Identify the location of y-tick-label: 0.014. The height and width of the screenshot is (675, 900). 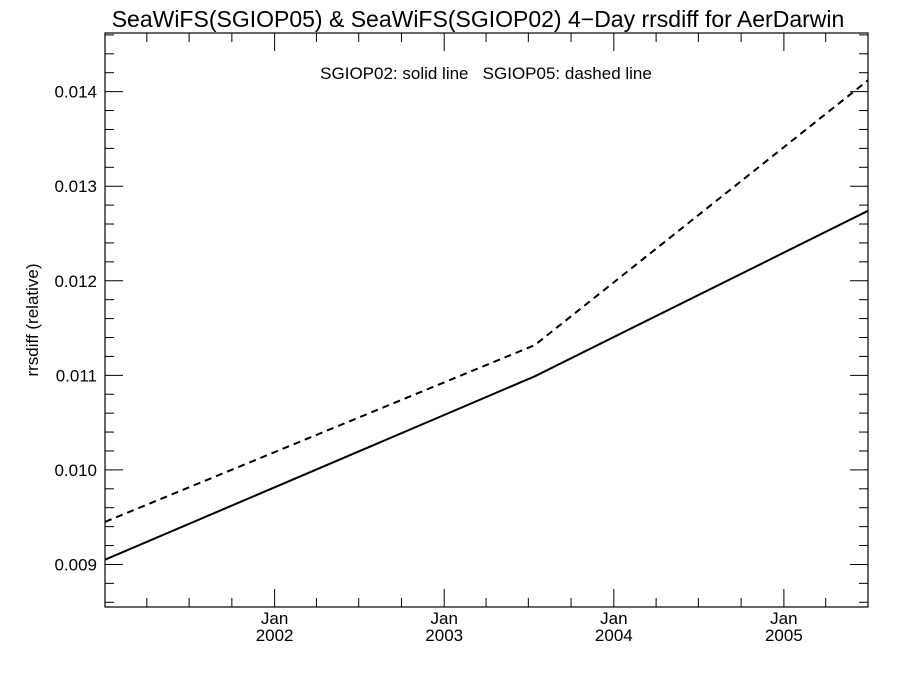
(75, 92).